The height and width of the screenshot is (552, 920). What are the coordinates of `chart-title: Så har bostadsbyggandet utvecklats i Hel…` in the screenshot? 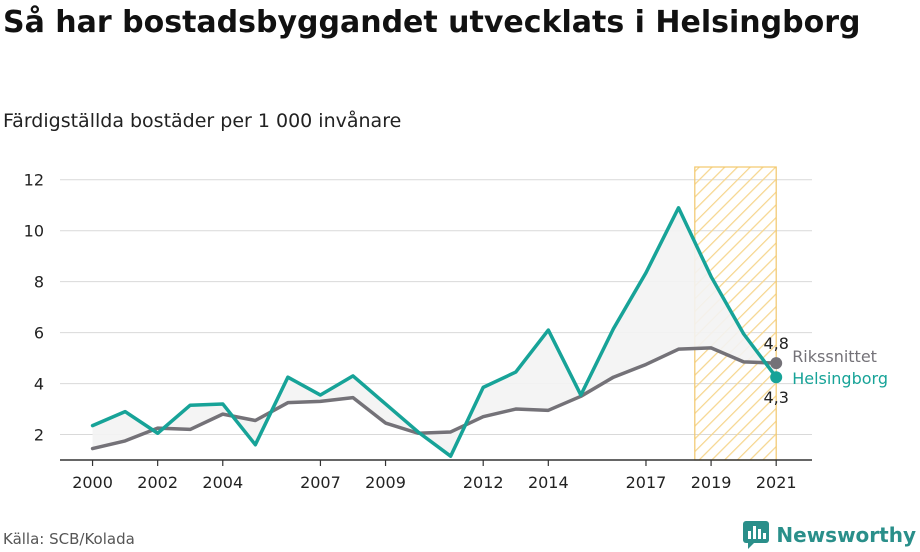 It's located at (432, 22).